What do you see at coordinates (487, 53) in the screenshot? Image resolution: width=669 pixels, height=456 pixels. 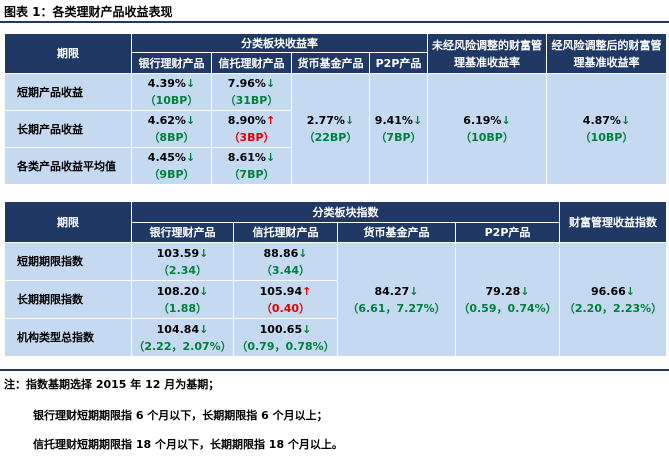 I see `header-unadjusted: 未经风险调整的财富管理基准收益率` at bounding box center [487, 53].